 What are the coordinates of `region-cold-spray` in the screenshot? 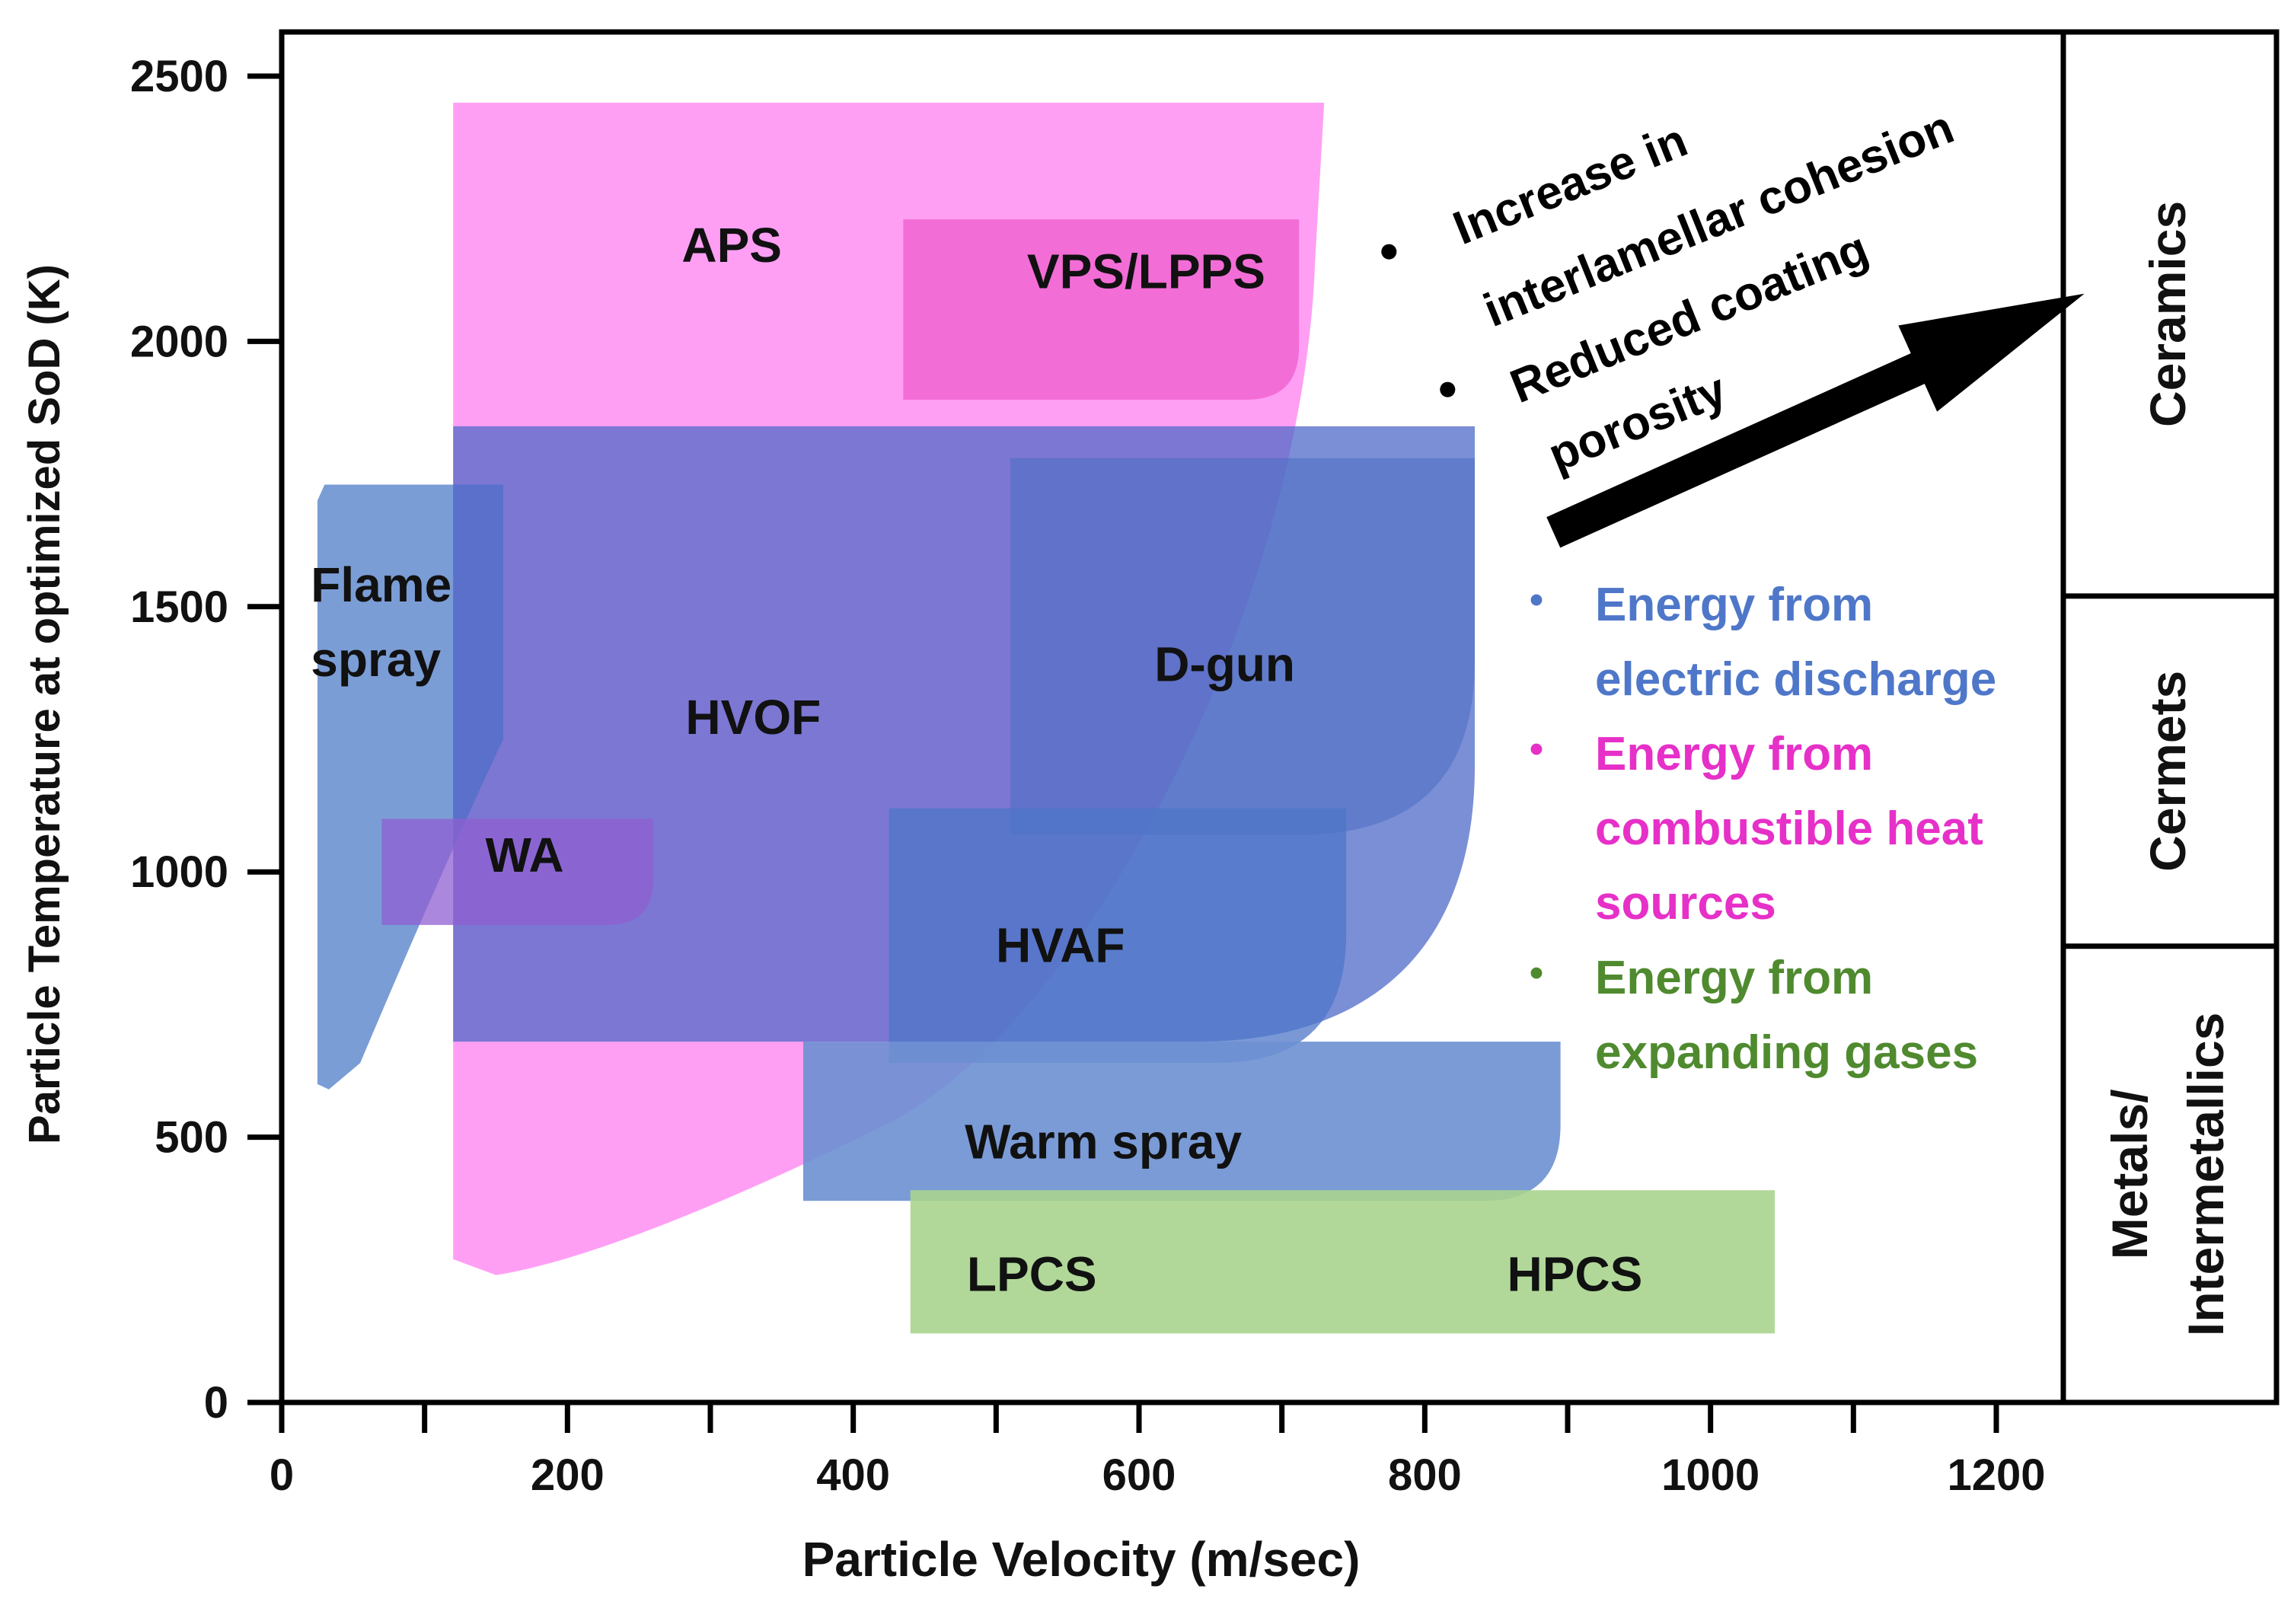 It's located at (1343, 1262).